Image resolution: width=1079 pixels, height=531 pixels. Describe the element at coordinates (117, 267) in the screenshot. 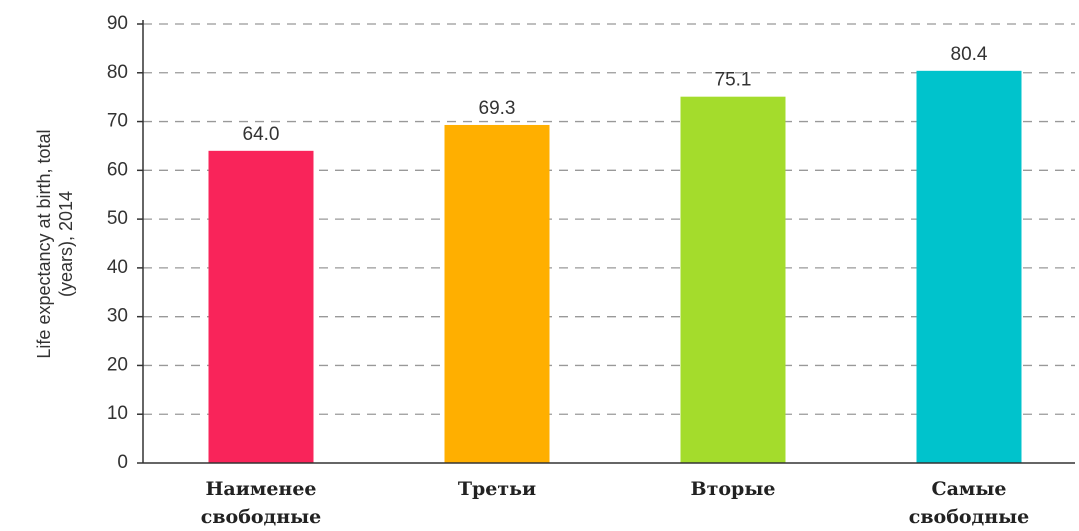

I see `y-tick-label: 40` at that location.